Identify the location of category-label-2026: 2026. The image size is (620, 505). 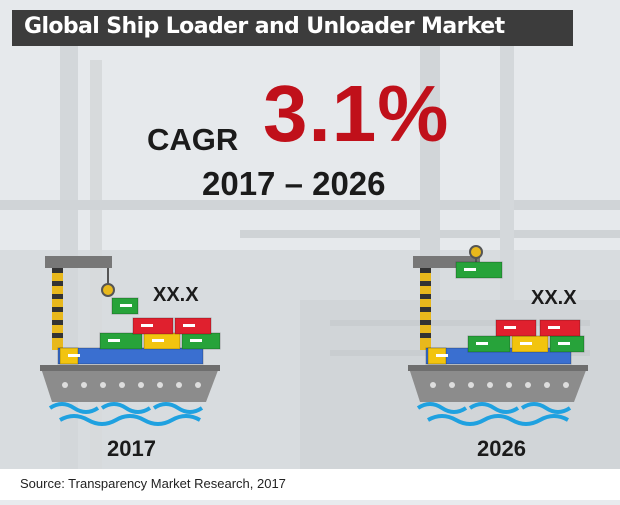
(501, 448).